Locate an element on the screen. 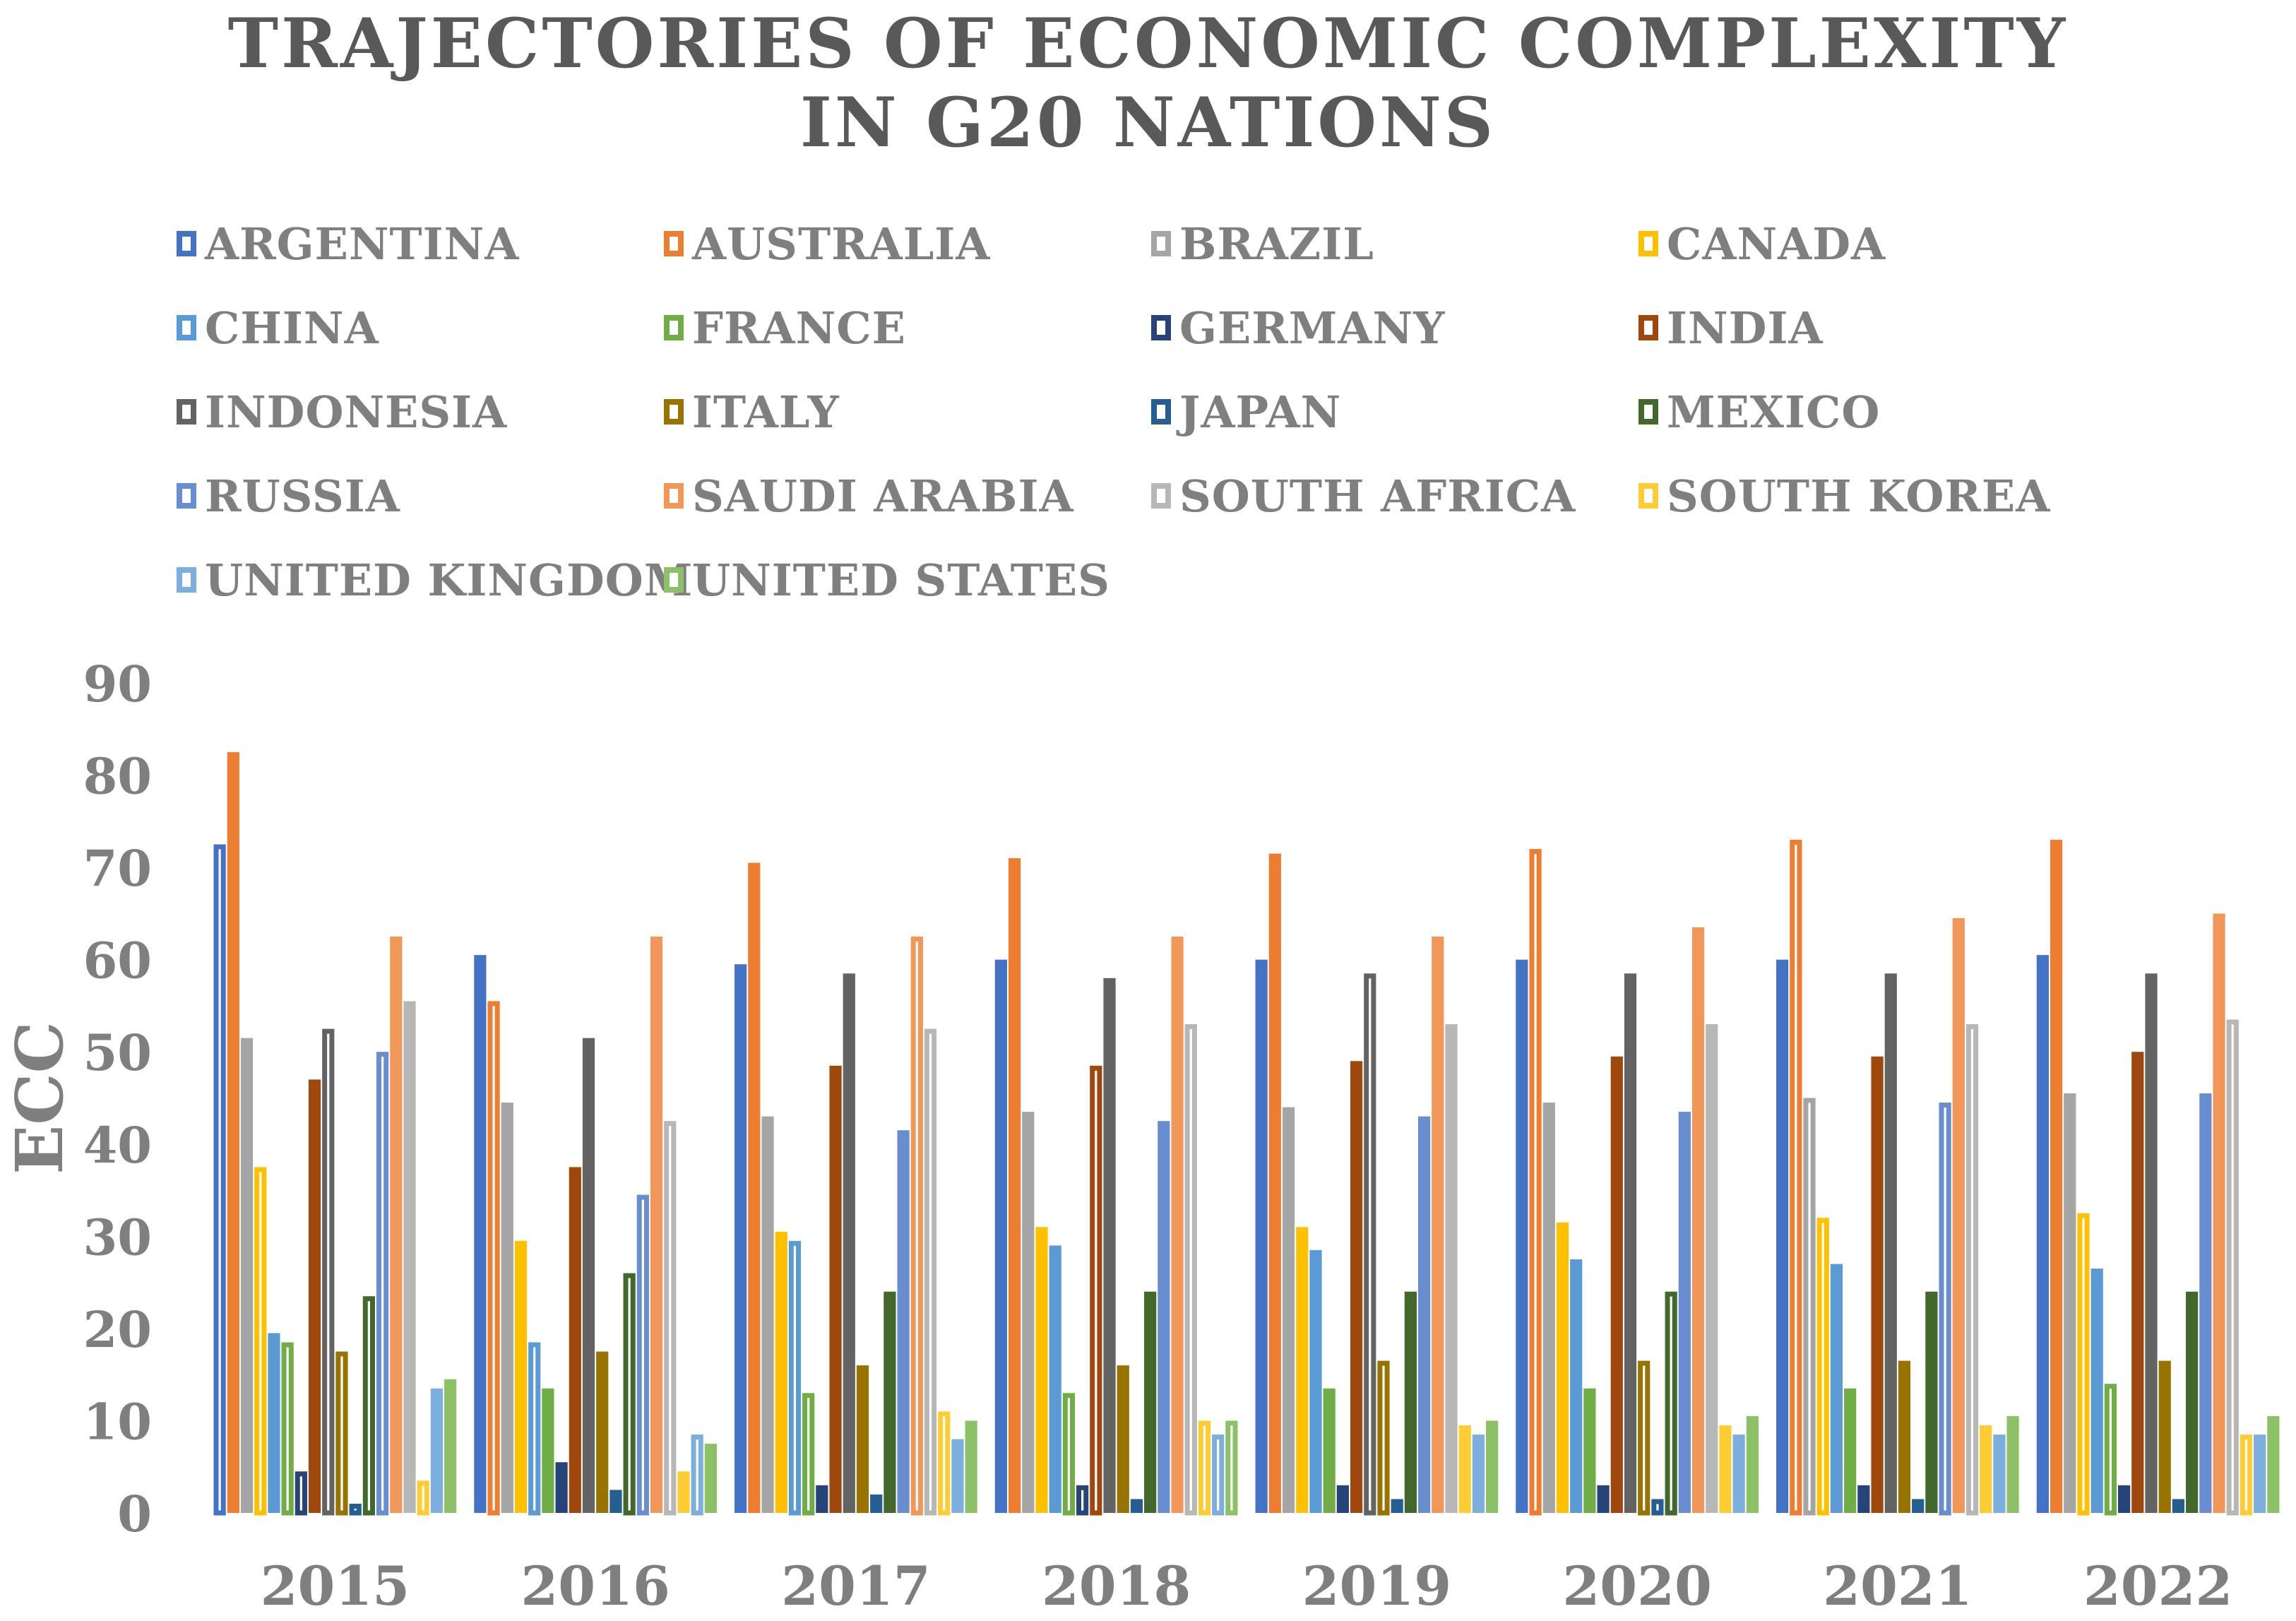 The image size is (2296, 1621). bar-united-states-2015 is located at coordinates (450, 1446).